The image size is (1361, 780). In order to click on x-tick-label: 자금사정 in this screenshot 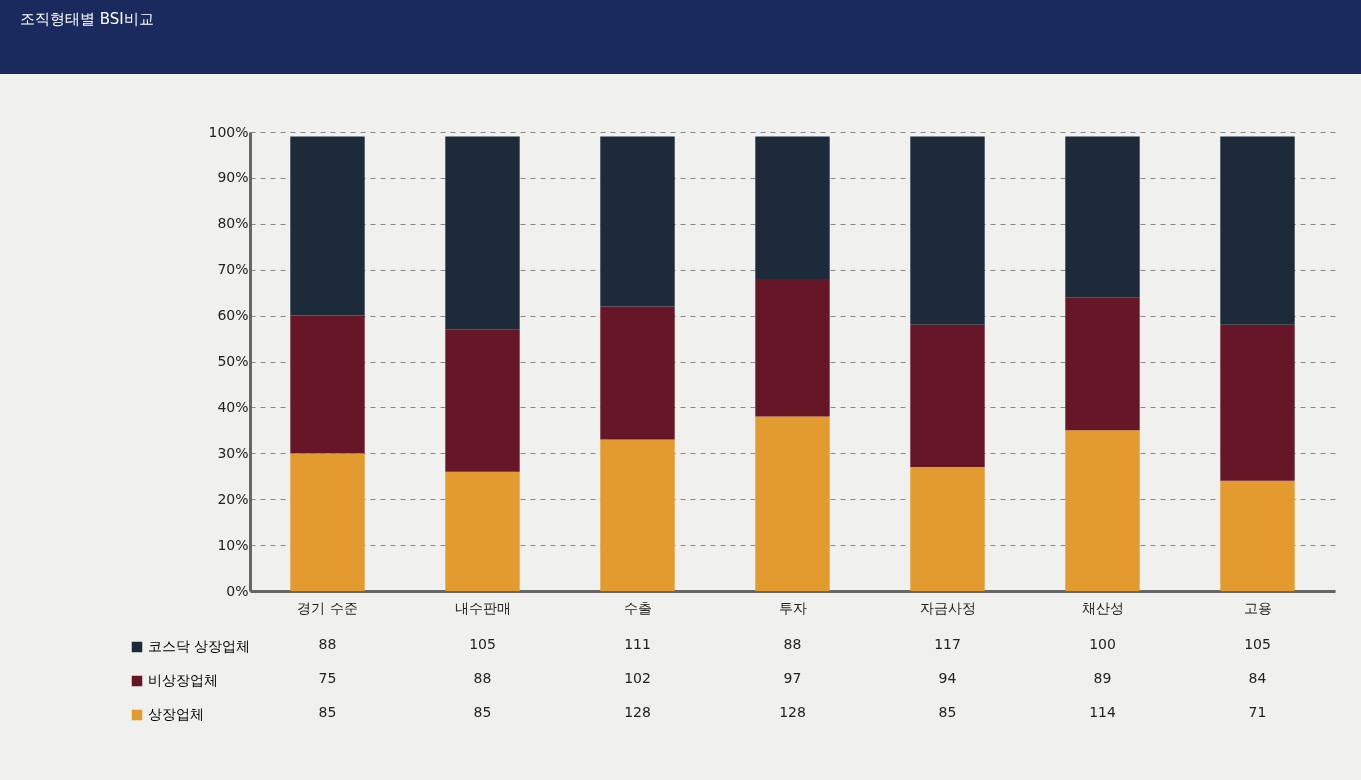, I will do `click(947, 607)`.